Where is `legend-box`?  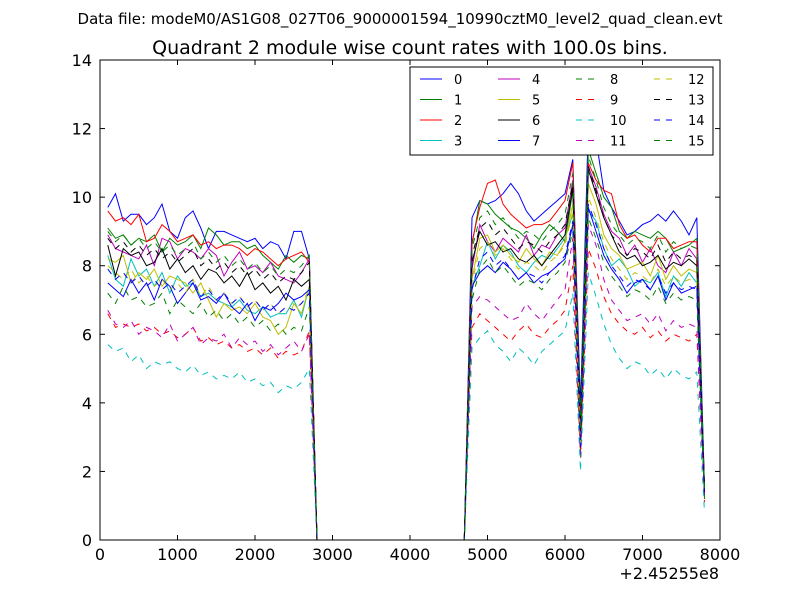 legend-box is located at coordinates (561, 111).